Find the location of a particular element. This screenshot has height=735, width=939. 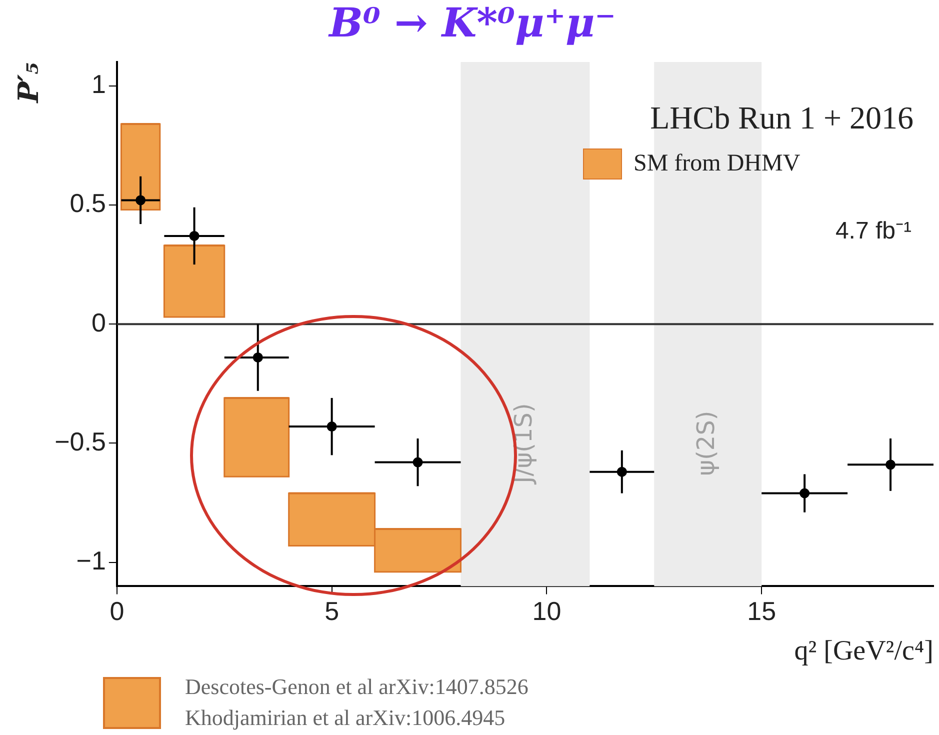

annotation: LHCb Run 1 + 2016 is located at coordinates (782, 117).